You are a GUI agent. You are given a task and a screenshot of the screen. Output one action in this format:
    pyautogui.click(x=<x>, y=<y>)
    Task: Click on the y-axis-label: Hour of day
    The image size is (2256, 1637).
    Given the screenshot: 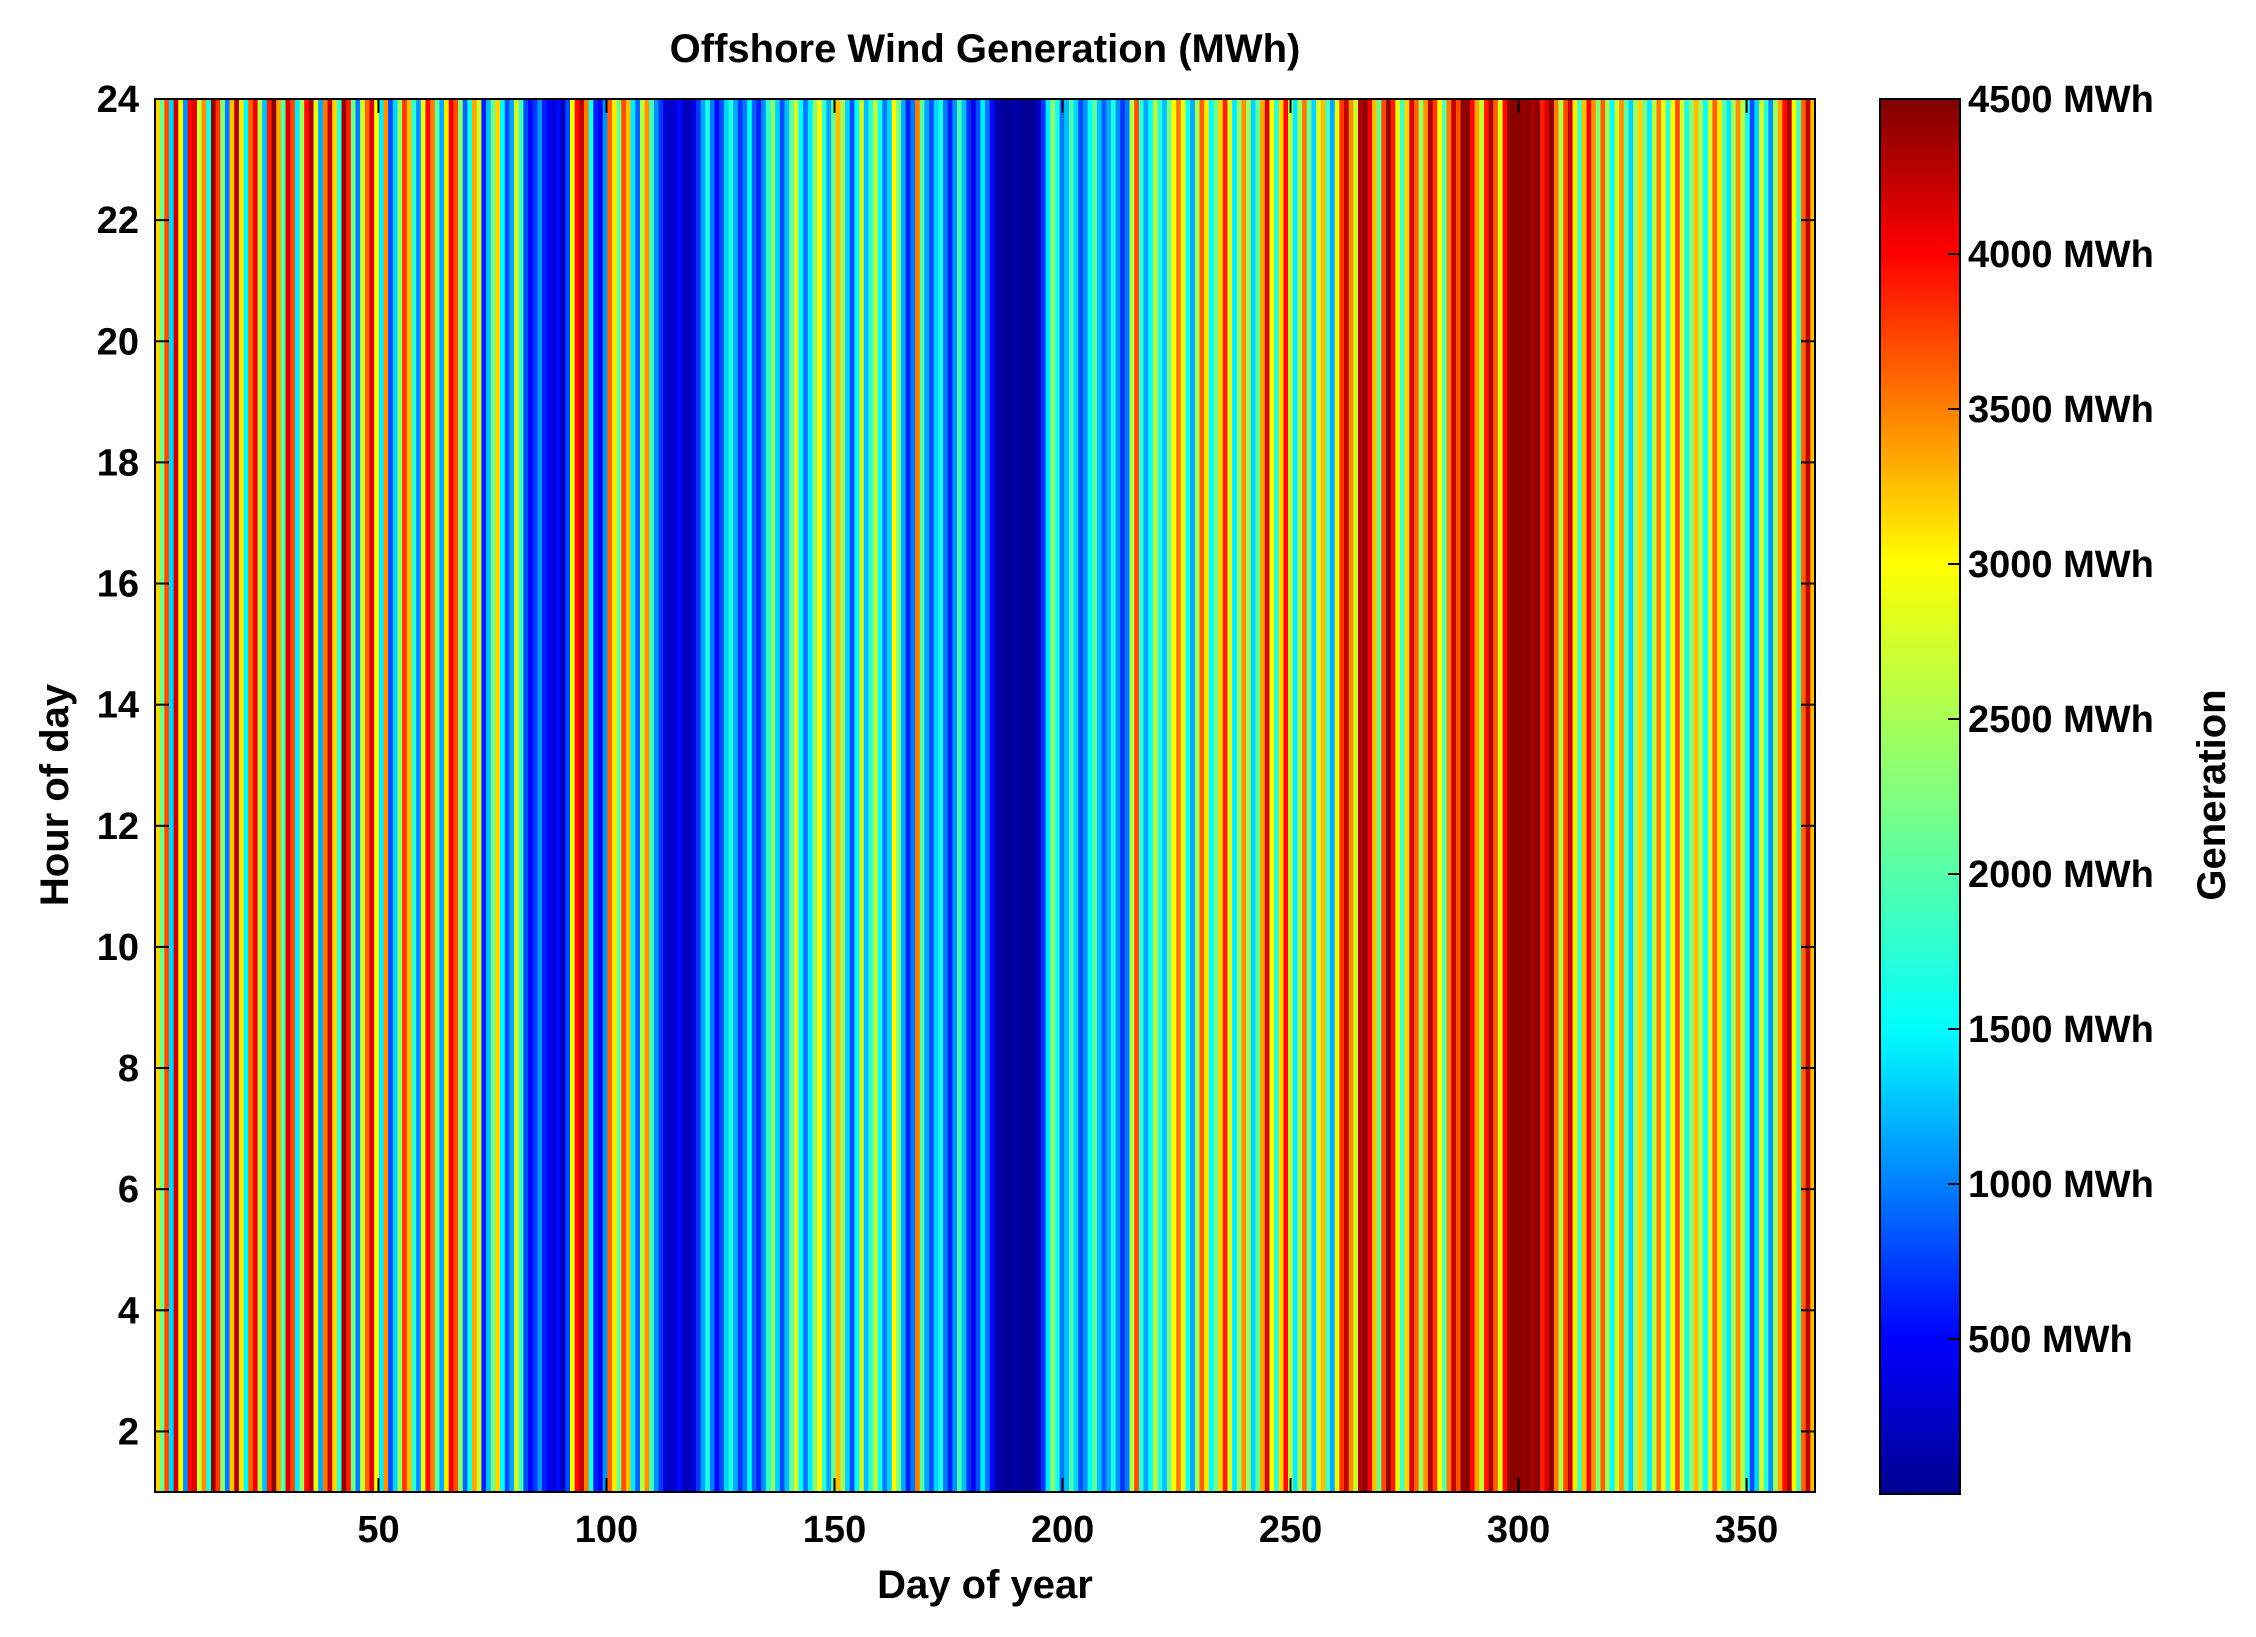 What is the action you would take?
    pyautogui.click(x=55, y=794)
    